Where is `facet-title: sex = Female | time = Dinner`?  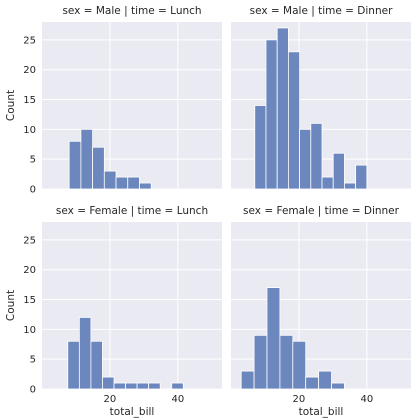
facet-title: sex = Female | time = Dinner is located at coordinates (321, 211).